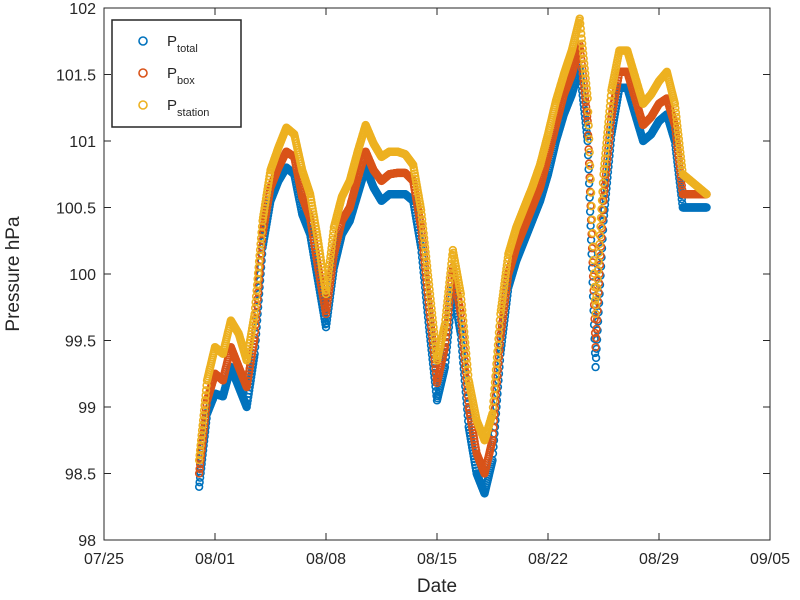  I want to click on y-tick-label: 100, so click(82, 275).